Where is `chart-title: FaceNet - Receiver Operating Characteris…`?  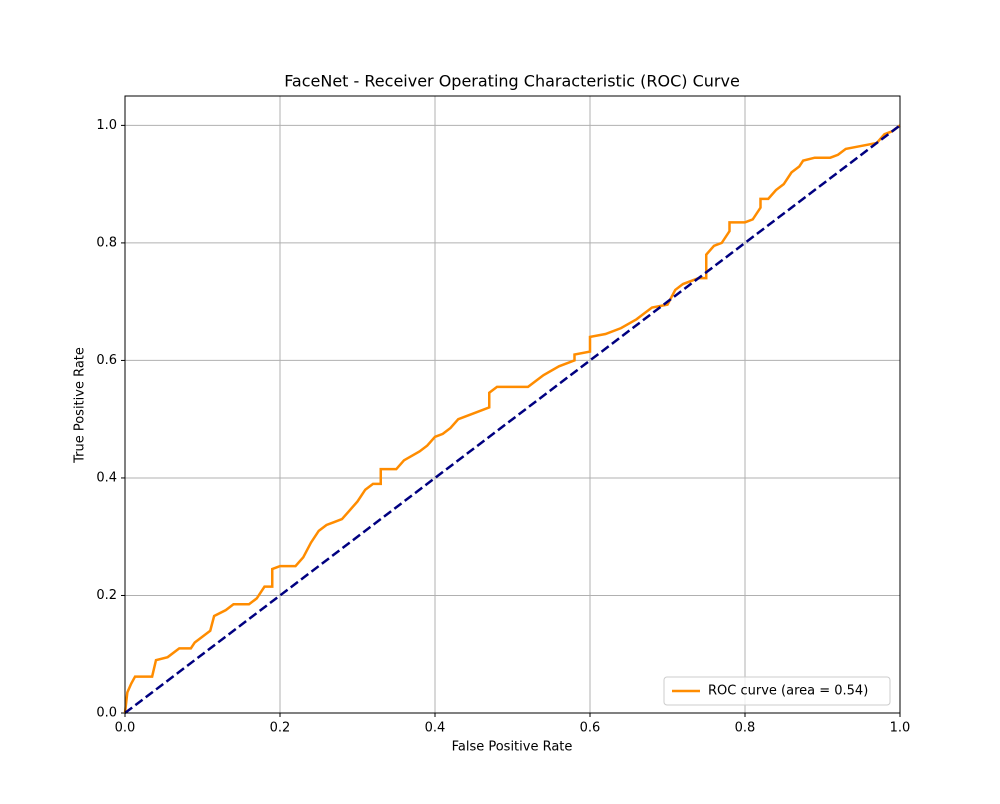 chart-title: FaceNet - Receiver Operating Characteris… is located at coordinates (512, 81).